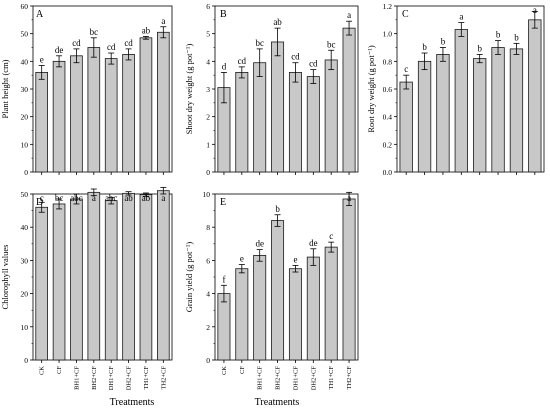 The width and height of the screenshot is (550, 414). What do you see at coordinates (388, 89) in the screenshot?
I see `y-tick-label: 0.6` at bounding box center [388, 89].